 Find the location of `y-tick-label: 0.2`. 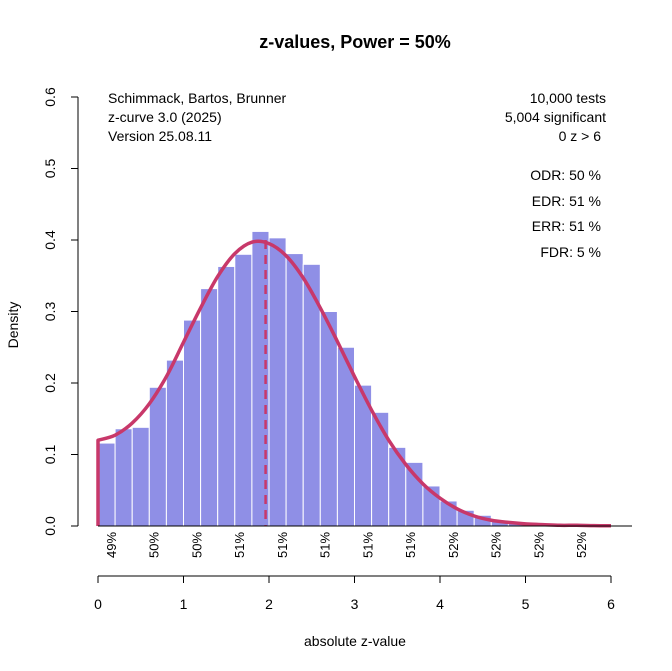

y-tick-label: 0.2 is located at coordinates (50, 383).